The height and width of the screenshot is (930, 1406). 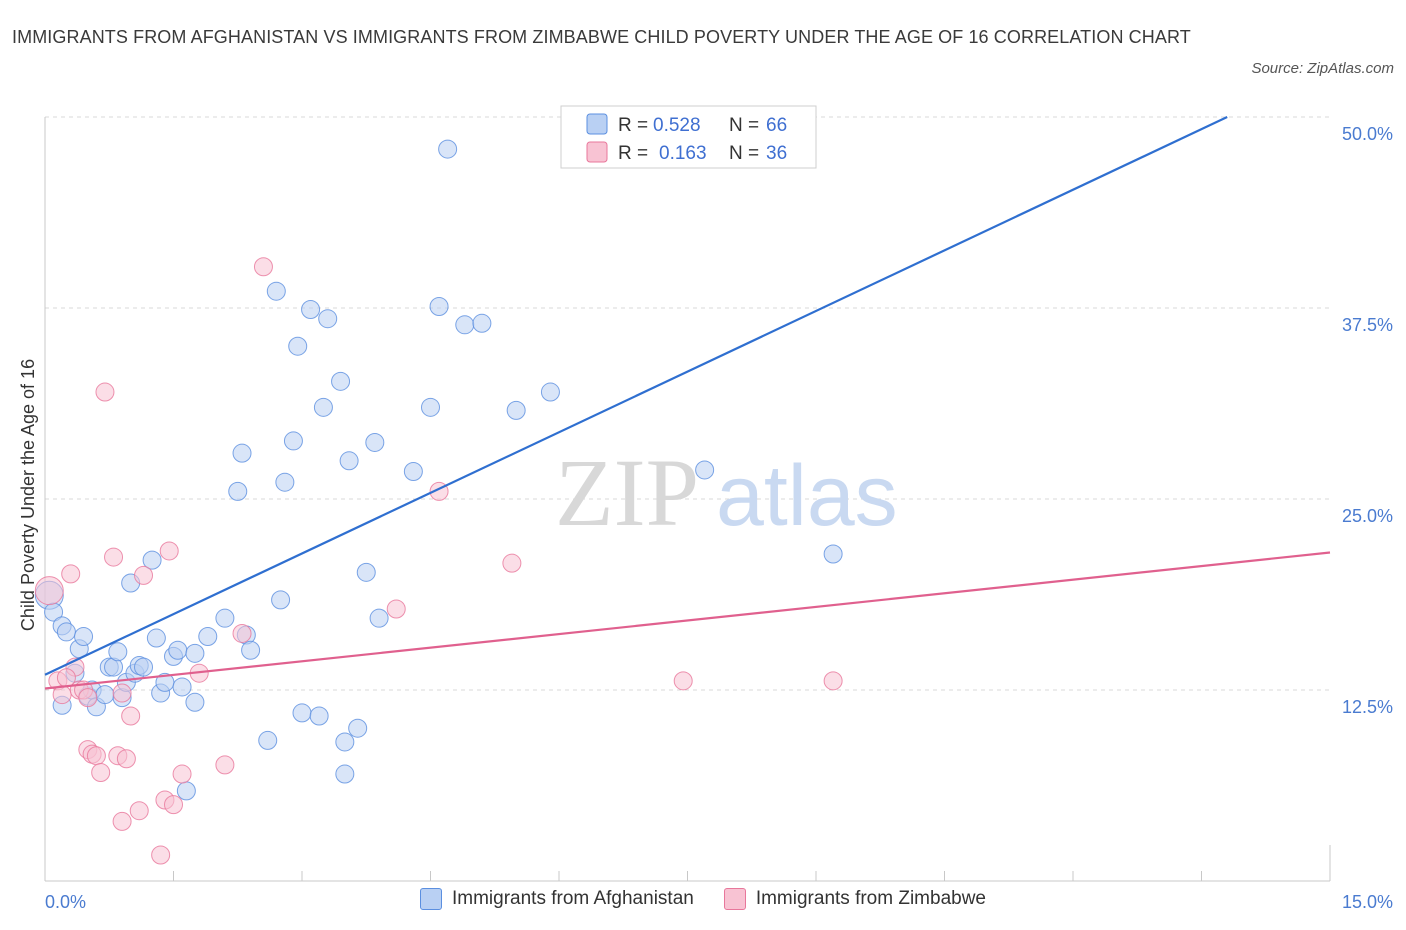 I want to click on legend-swatch-afghanistan, so click(x=597, y=124).